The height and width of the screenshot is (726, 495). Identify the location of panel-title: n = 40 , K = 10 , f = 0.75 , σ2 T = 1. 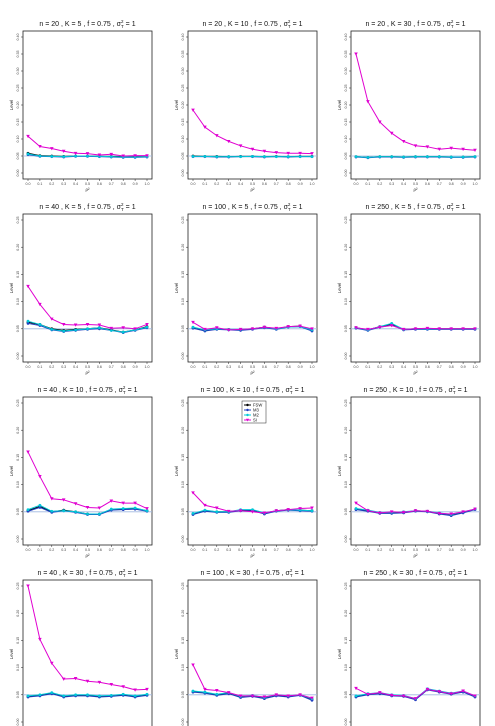
(87, 390).